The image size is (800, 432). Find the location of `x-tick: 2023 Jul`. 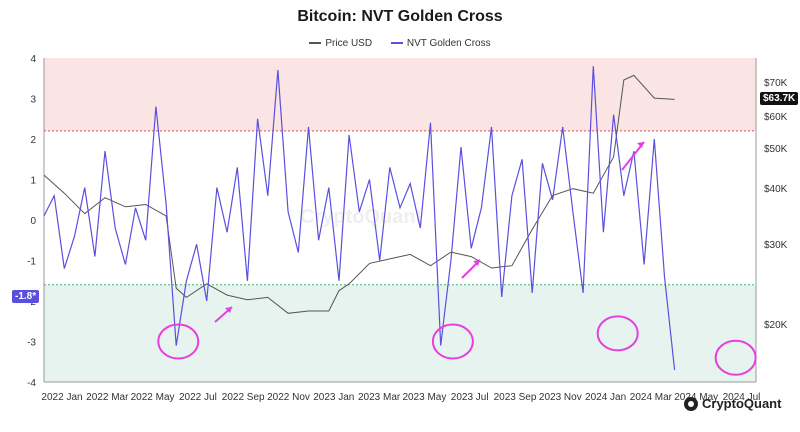

x-tick: 2023 Jul is located at coordinates (470, 397).